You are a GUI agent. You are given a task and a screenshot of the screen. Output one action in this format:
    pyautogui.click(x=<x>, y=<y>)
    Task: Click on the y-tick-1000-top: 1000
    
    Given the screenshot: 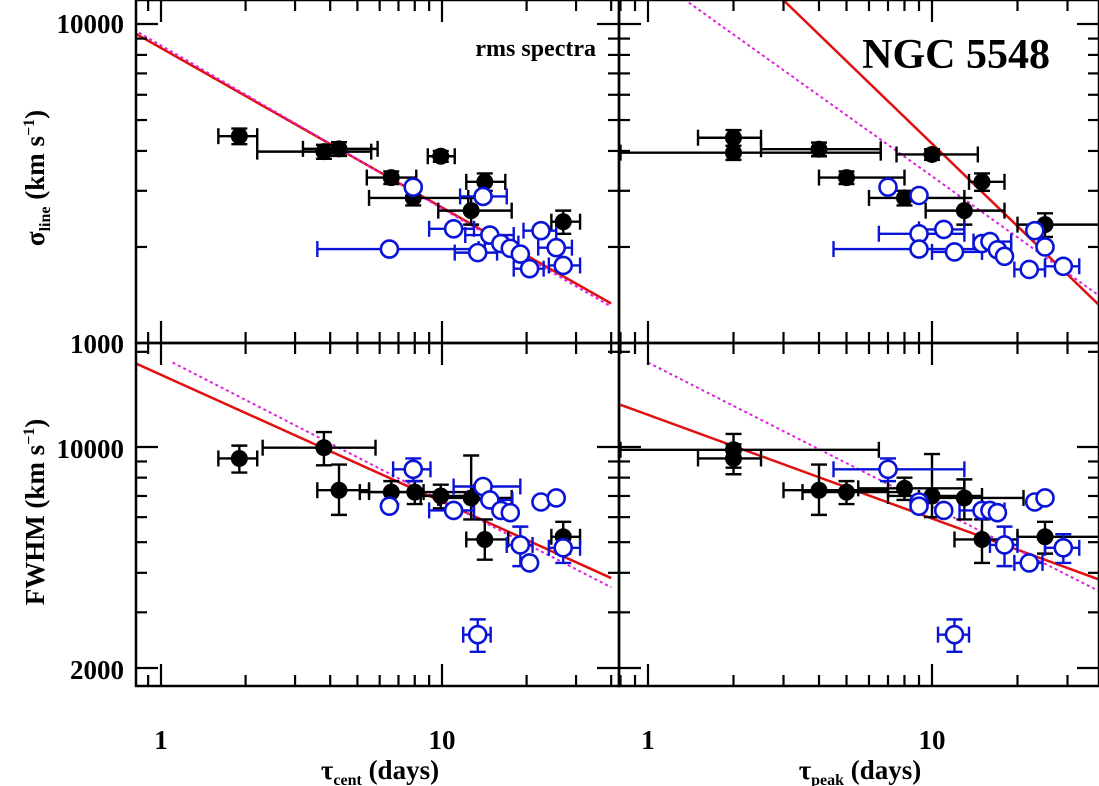 What is the action you would take?
    pyautogui.click(x=97, y=344)
    